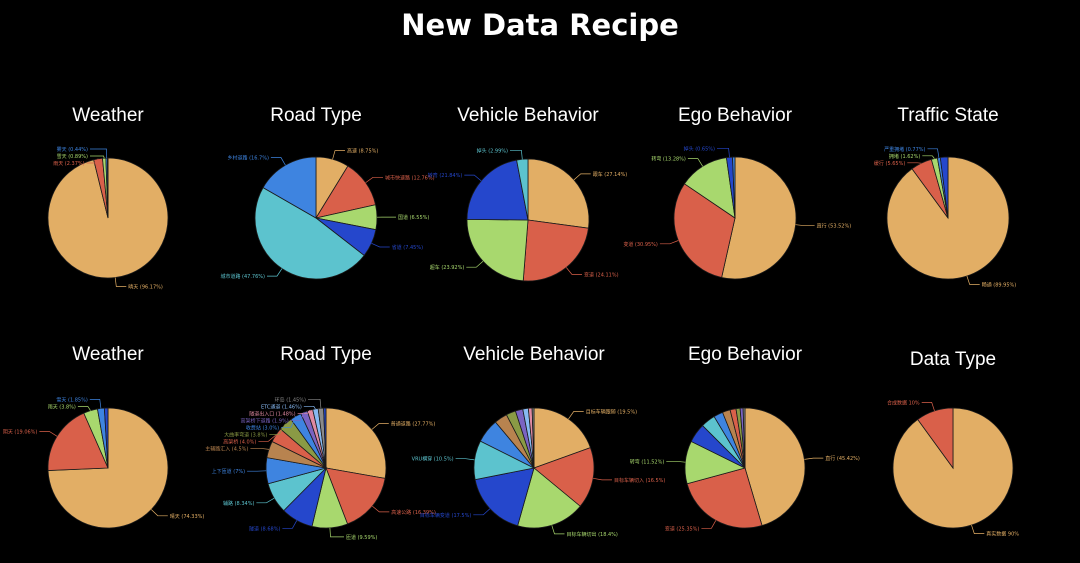  What do you see at coordinates (410, 177) in the screenshot?
I see `slice-label: 城市快速路 (12.76%)` at bounding box center [410, 177].